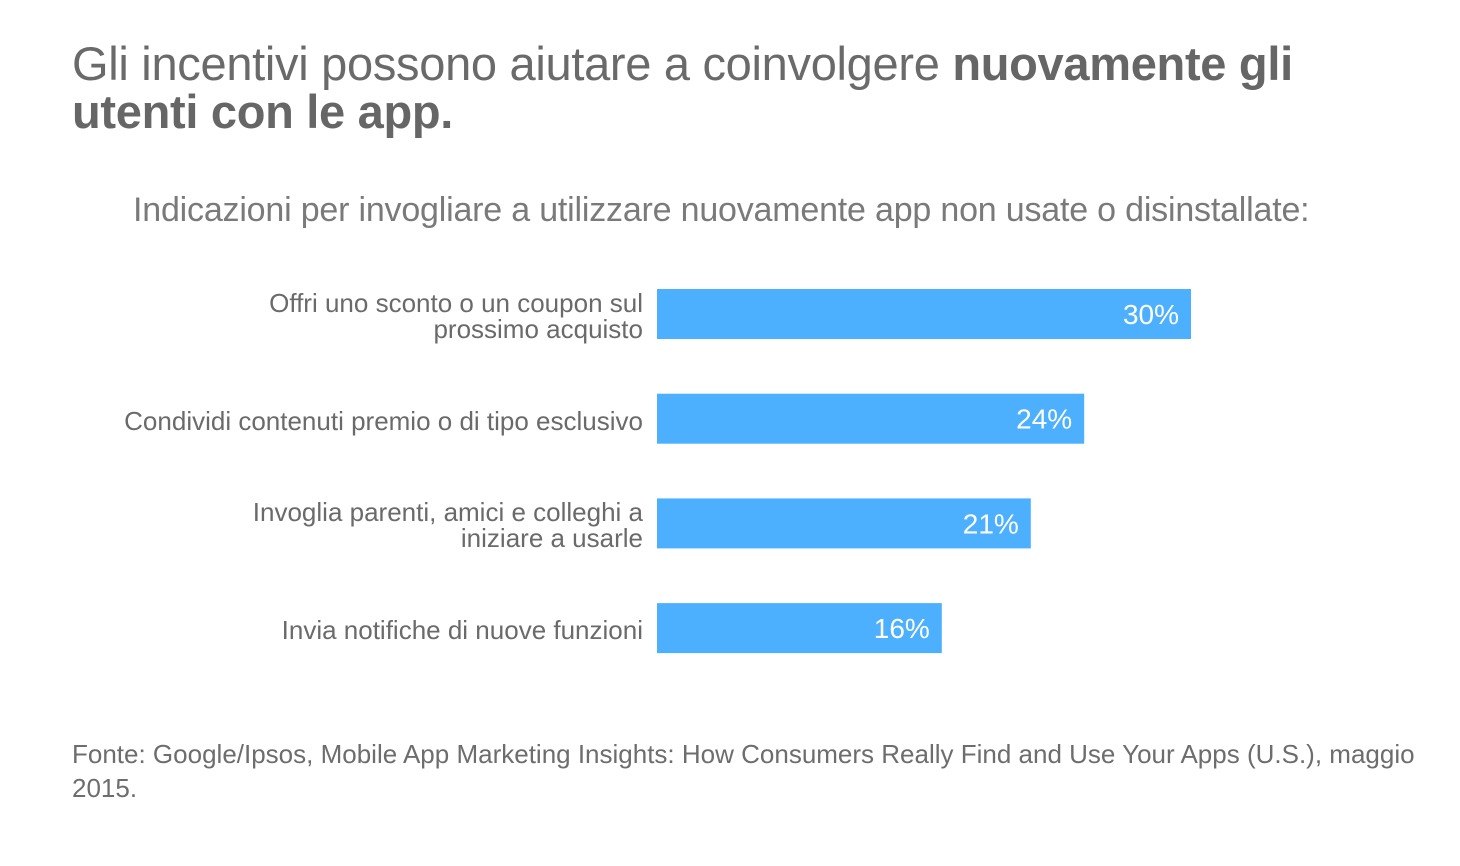  What do you see at coordinates (551, 538) in the screenshot?
I see `category-label-line: iniziare a usarle` at bounding box center [551, 538].